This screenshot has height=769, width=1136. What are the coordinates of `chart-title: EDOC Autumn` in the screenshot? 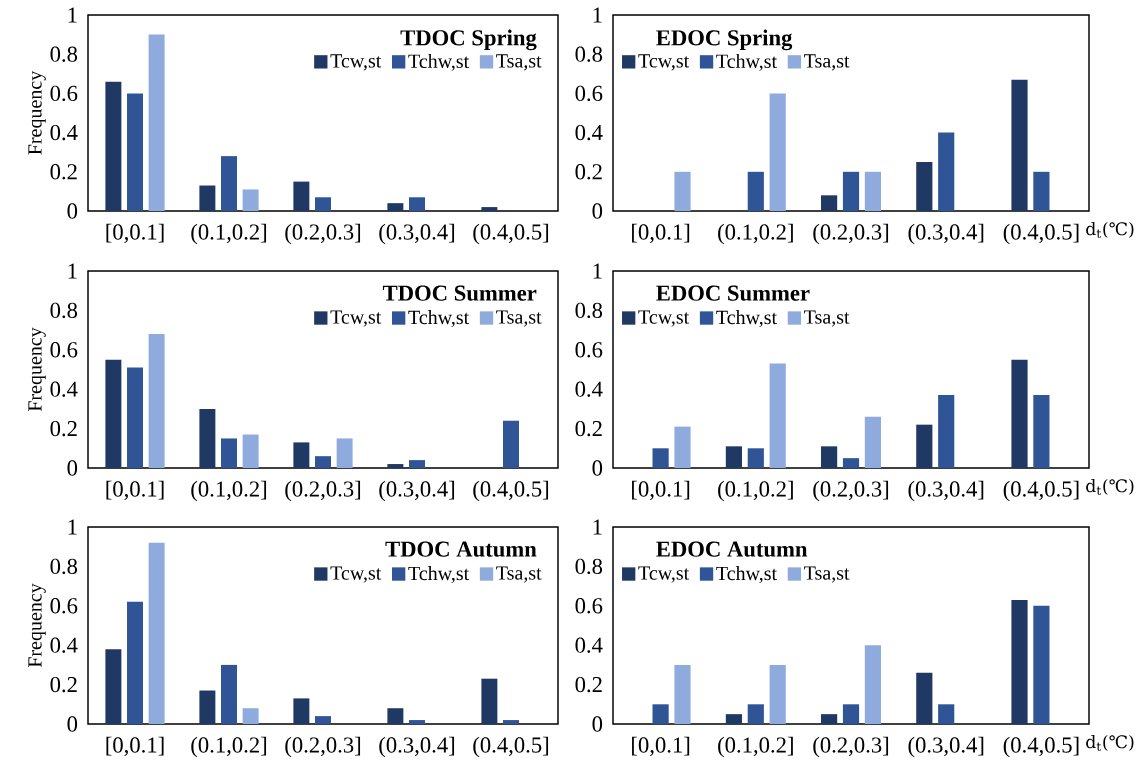 It's located at (732, 549).